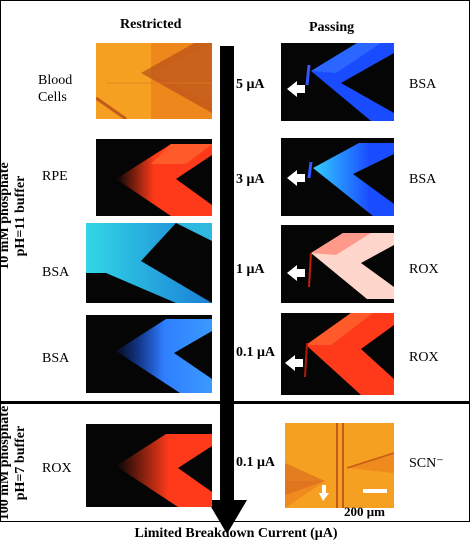 The image size is (472, 550). I want to click on row1-current: 5 μA, so click(250, 84).